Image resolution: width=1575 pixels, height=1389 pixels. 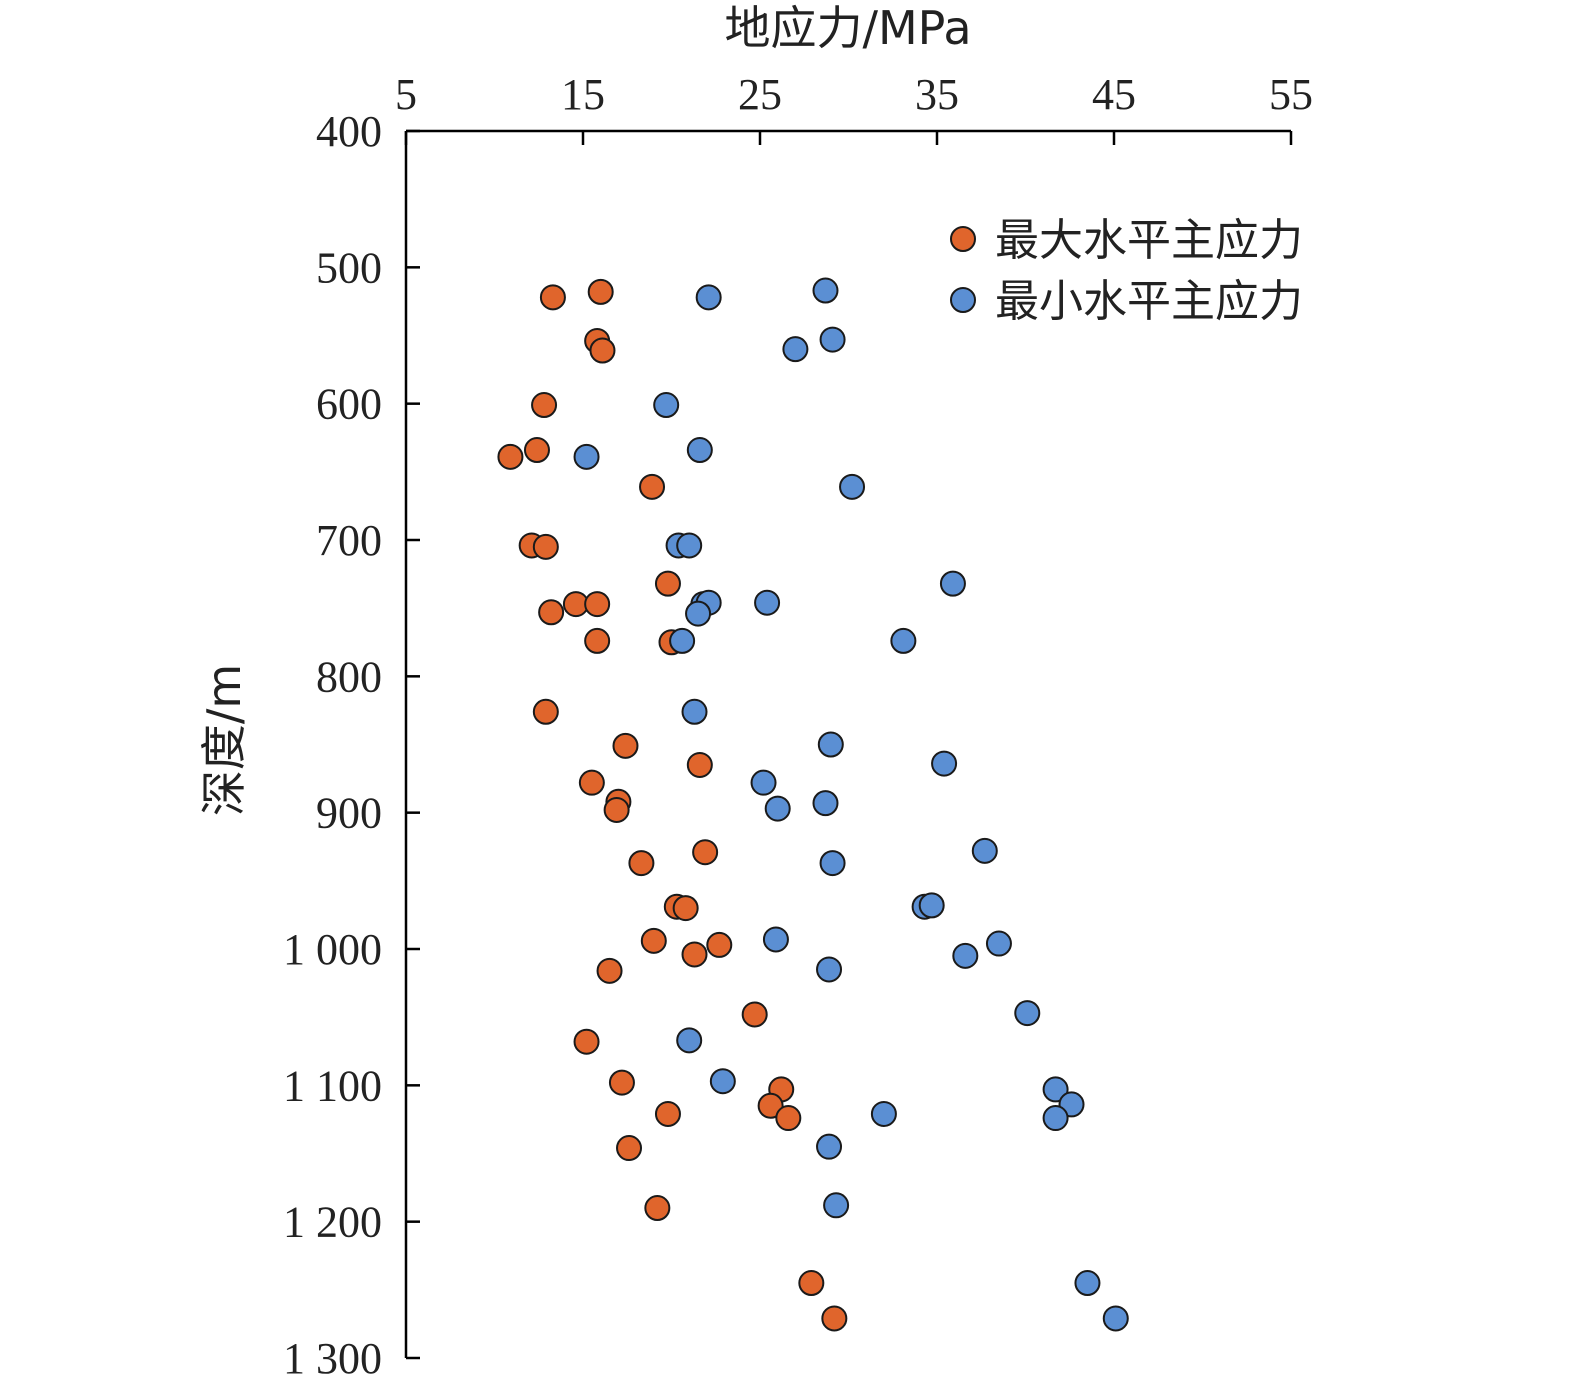 What do you see at coordinates (332, 1222) in the screenshot?
I see `y-tick-label: 1 200` at bounding box center [332, 1222].